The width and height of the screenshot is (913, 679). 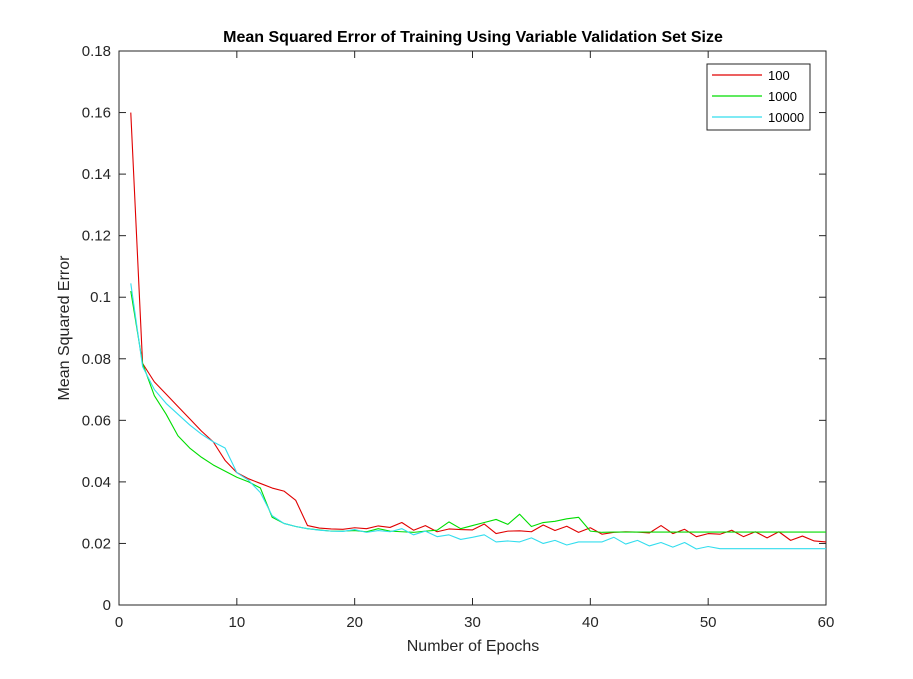 What do you see at coordinates (96, 113) in the screenshot?
I see `y-tick-label: 0.16` at bounding box center [96, 113].